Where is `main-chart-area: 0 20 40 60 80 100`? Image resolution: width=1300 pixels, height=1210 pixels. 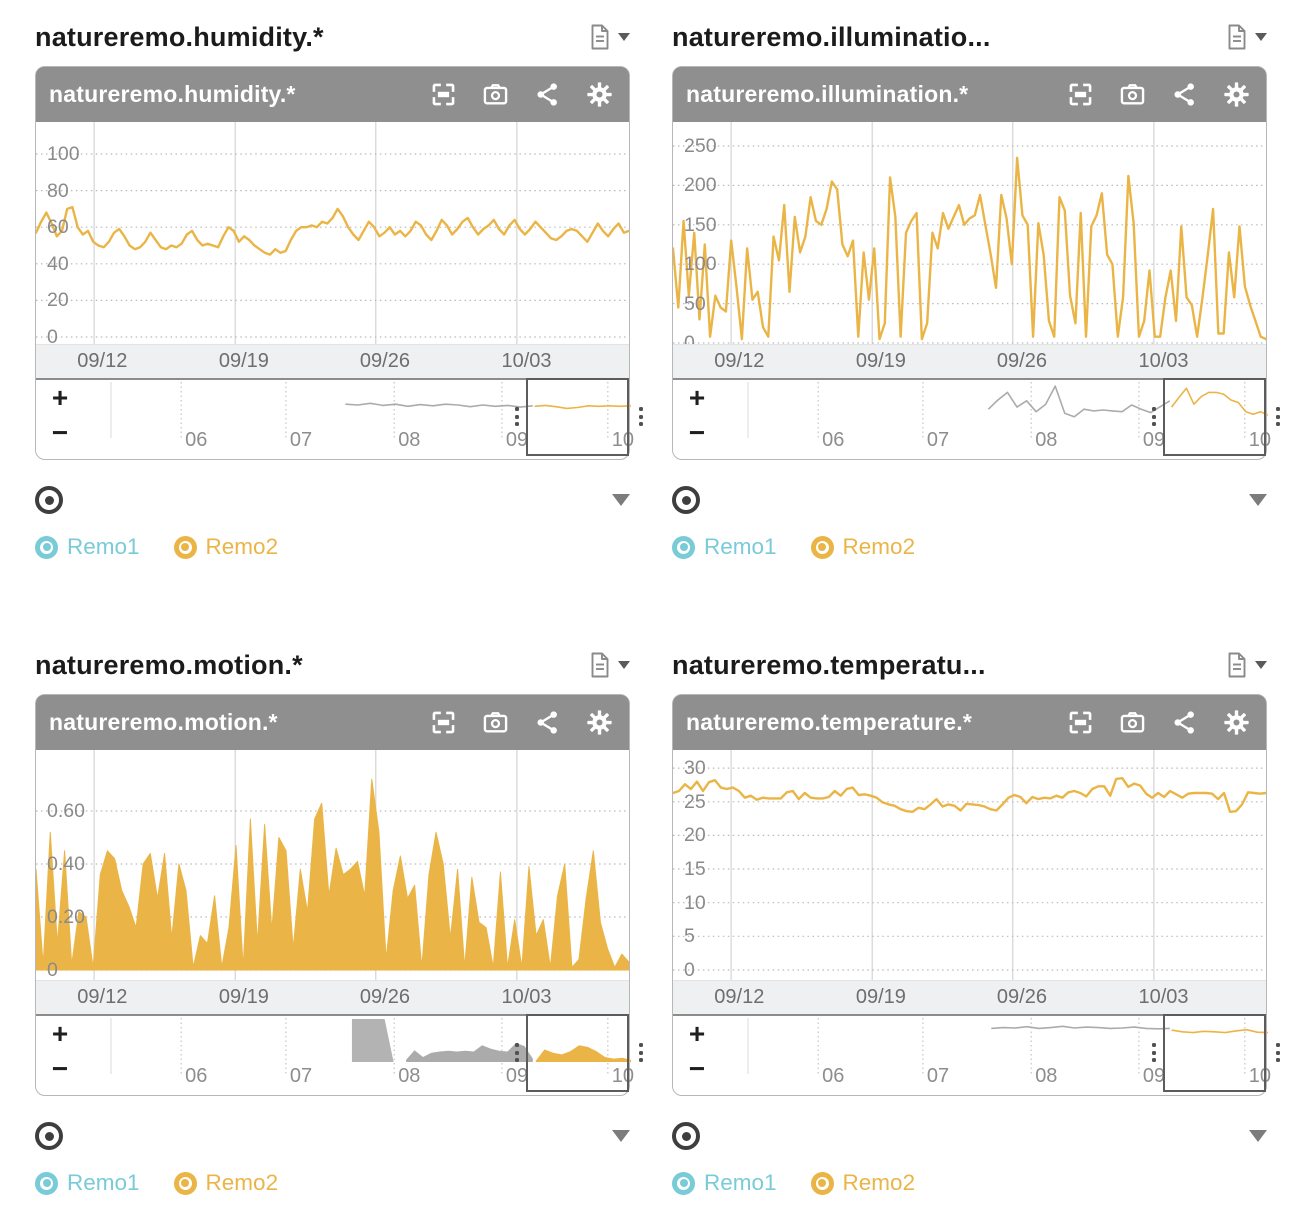 main-chart-area: 0 20 40 60 80 100 is located at coordinates (332, 233).